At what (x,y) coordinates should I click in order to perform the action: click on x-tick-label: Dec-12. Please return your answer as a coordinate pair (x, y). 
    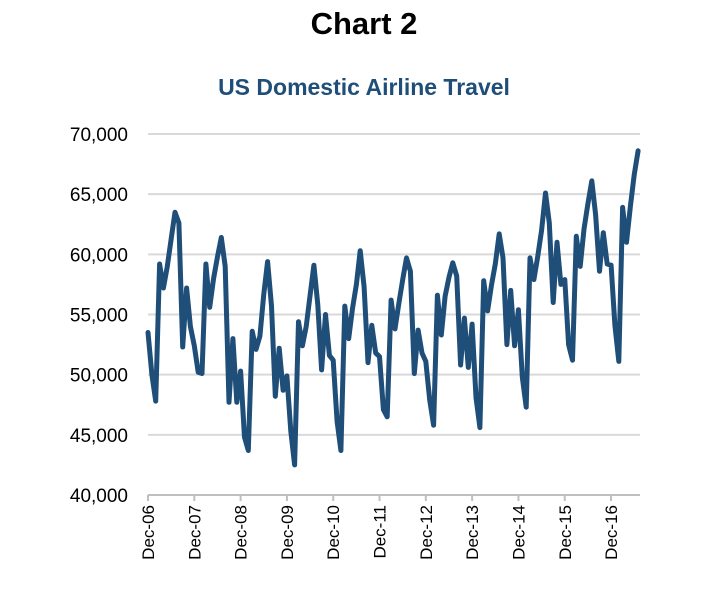
    Looking at the image, I should click on (426, 532).